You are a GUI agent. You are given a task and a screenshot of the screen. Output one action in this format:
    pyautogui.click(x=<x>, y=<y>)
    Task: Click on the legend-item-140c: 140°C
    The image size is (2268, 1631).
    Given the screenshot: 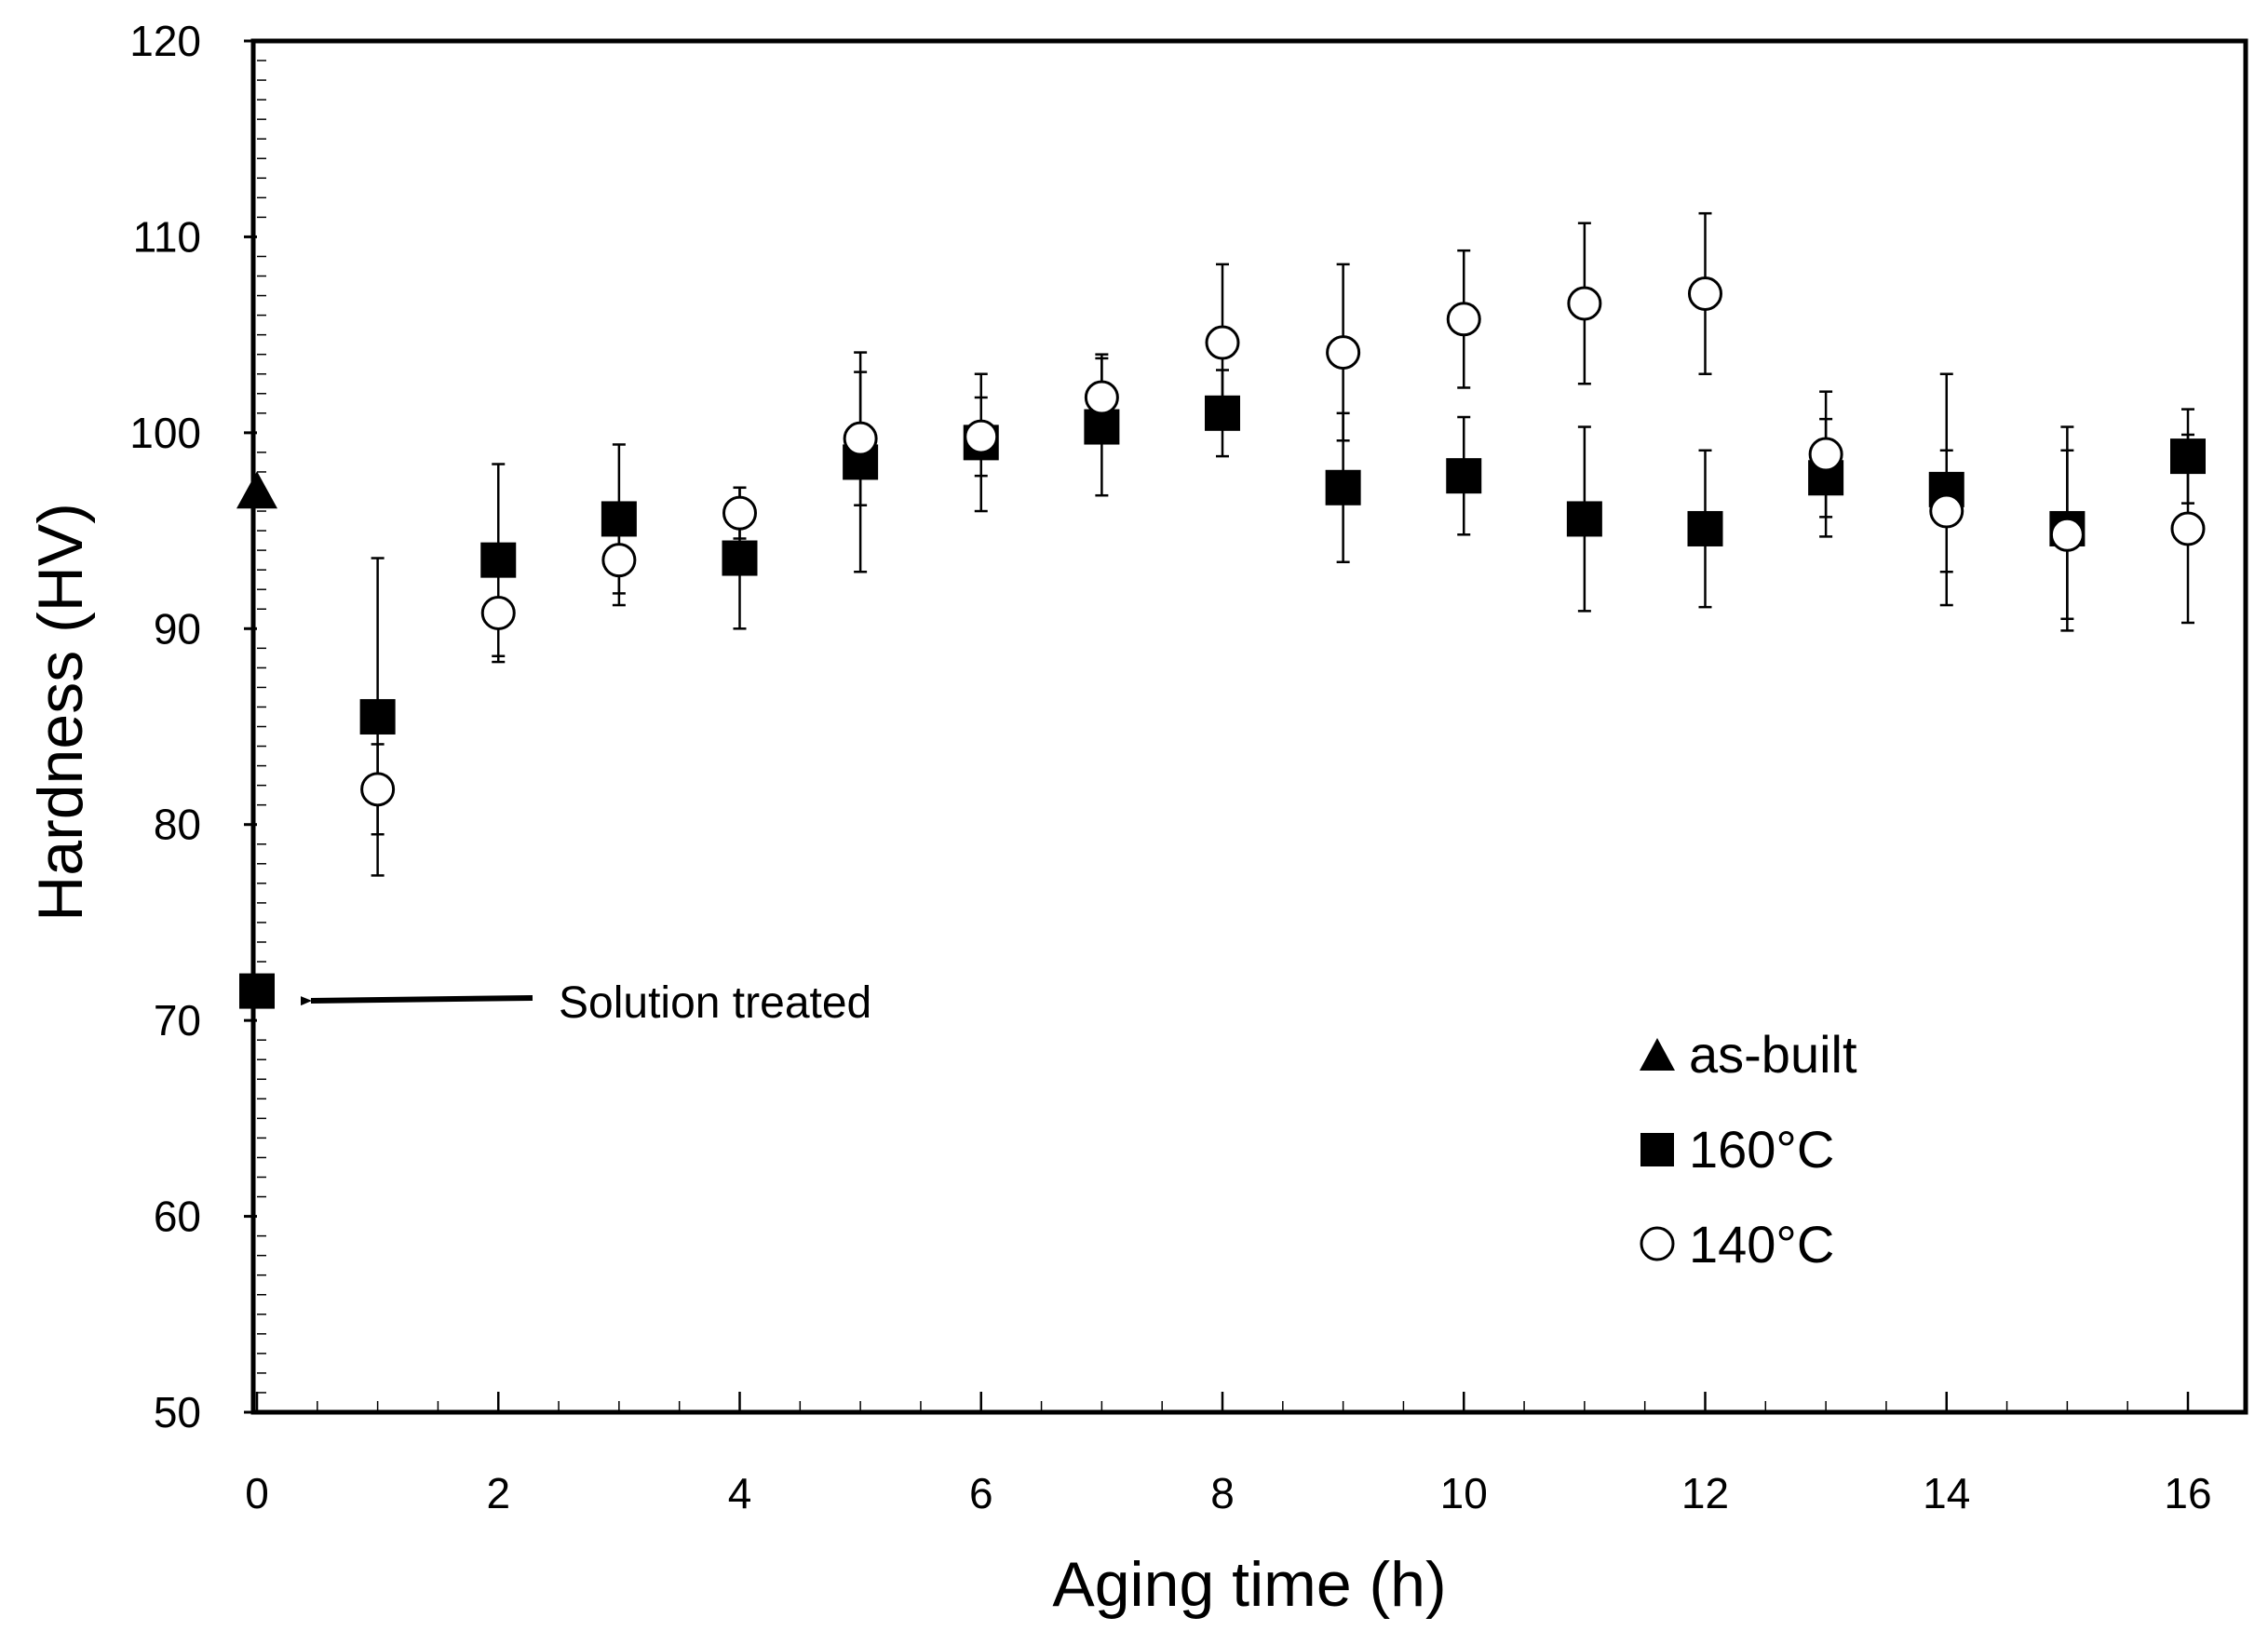 What is the action you would take?
    pyautogui.click(x=1737, y=1245)
    